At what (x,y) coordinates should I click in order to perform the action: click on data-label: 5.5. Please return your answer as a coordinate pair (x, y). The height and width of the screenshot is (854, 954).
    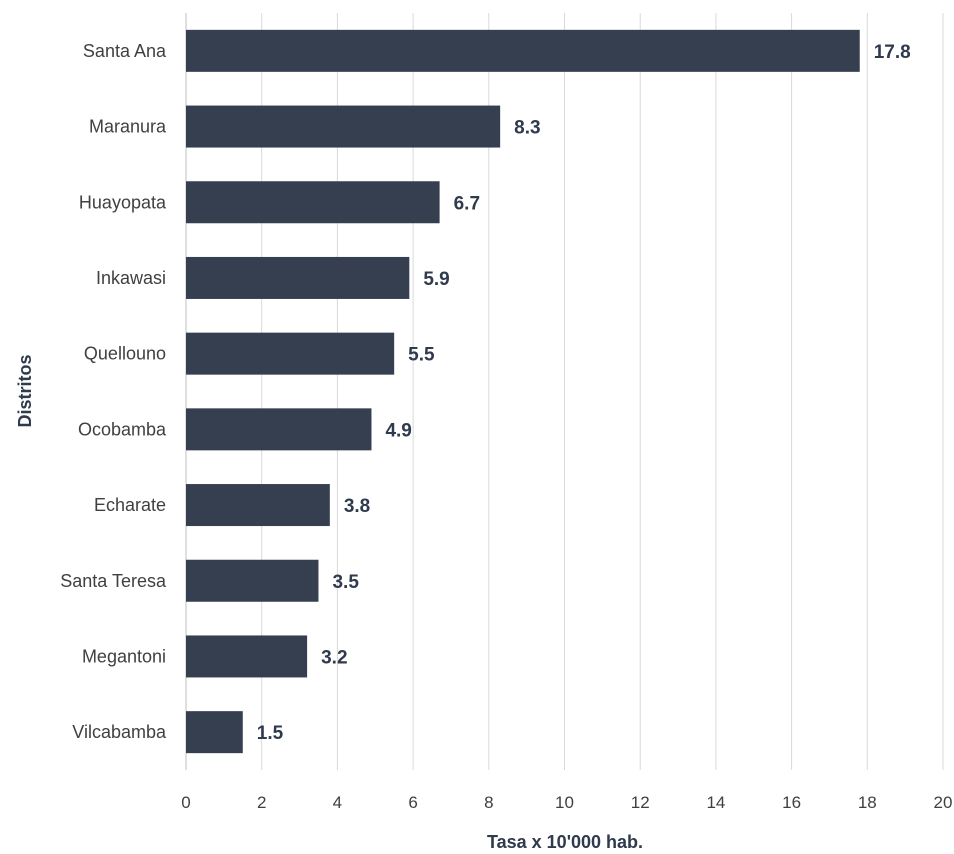
    Looking at the image, I should click on (421, 355).